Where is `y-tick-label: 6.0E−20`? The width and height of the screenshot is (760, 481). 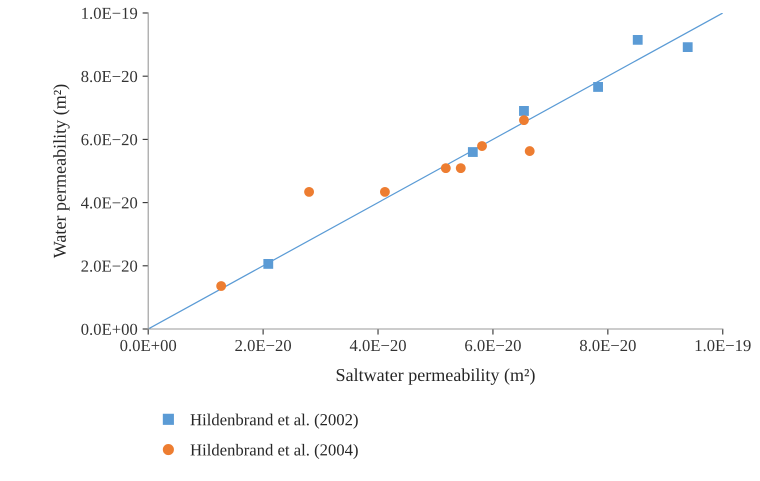 y-tick-label: 6.0E−20 is located at coordinates (109, 140).